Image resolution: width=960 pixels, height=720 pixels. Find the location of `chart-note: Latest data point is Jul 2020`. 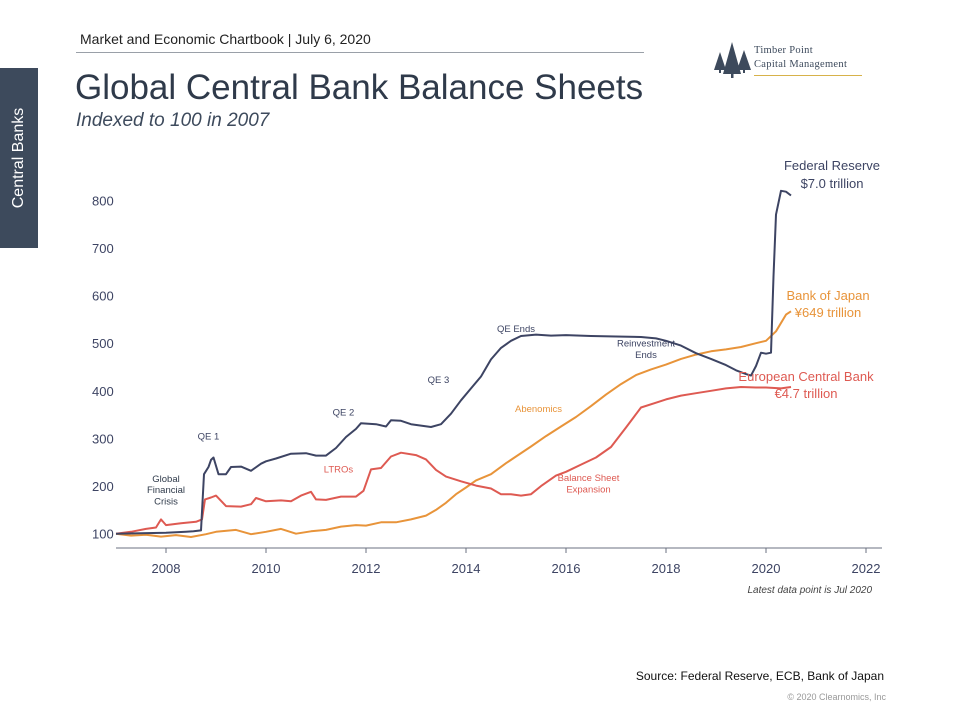

chart-note: Latest data point is Jul 2020 is located at coordinates (809, 590).